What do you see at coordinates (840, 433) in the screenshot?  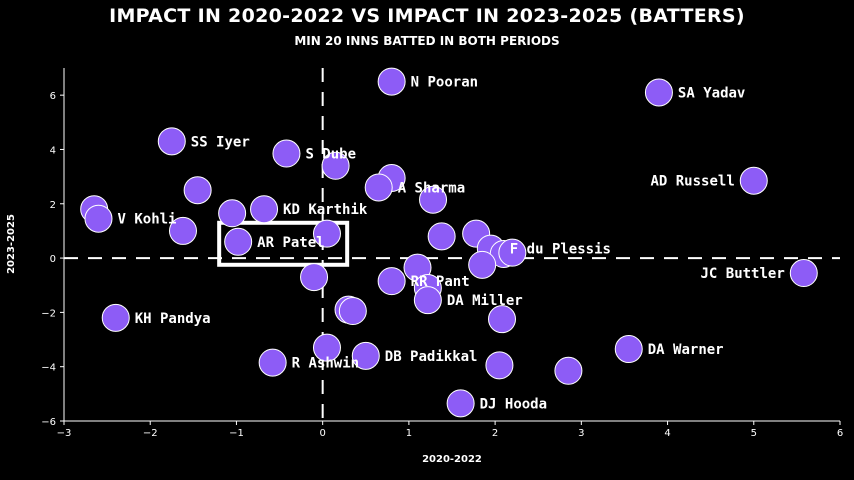 I see `x-tick-label: 6` at bounding box center [840, 433].